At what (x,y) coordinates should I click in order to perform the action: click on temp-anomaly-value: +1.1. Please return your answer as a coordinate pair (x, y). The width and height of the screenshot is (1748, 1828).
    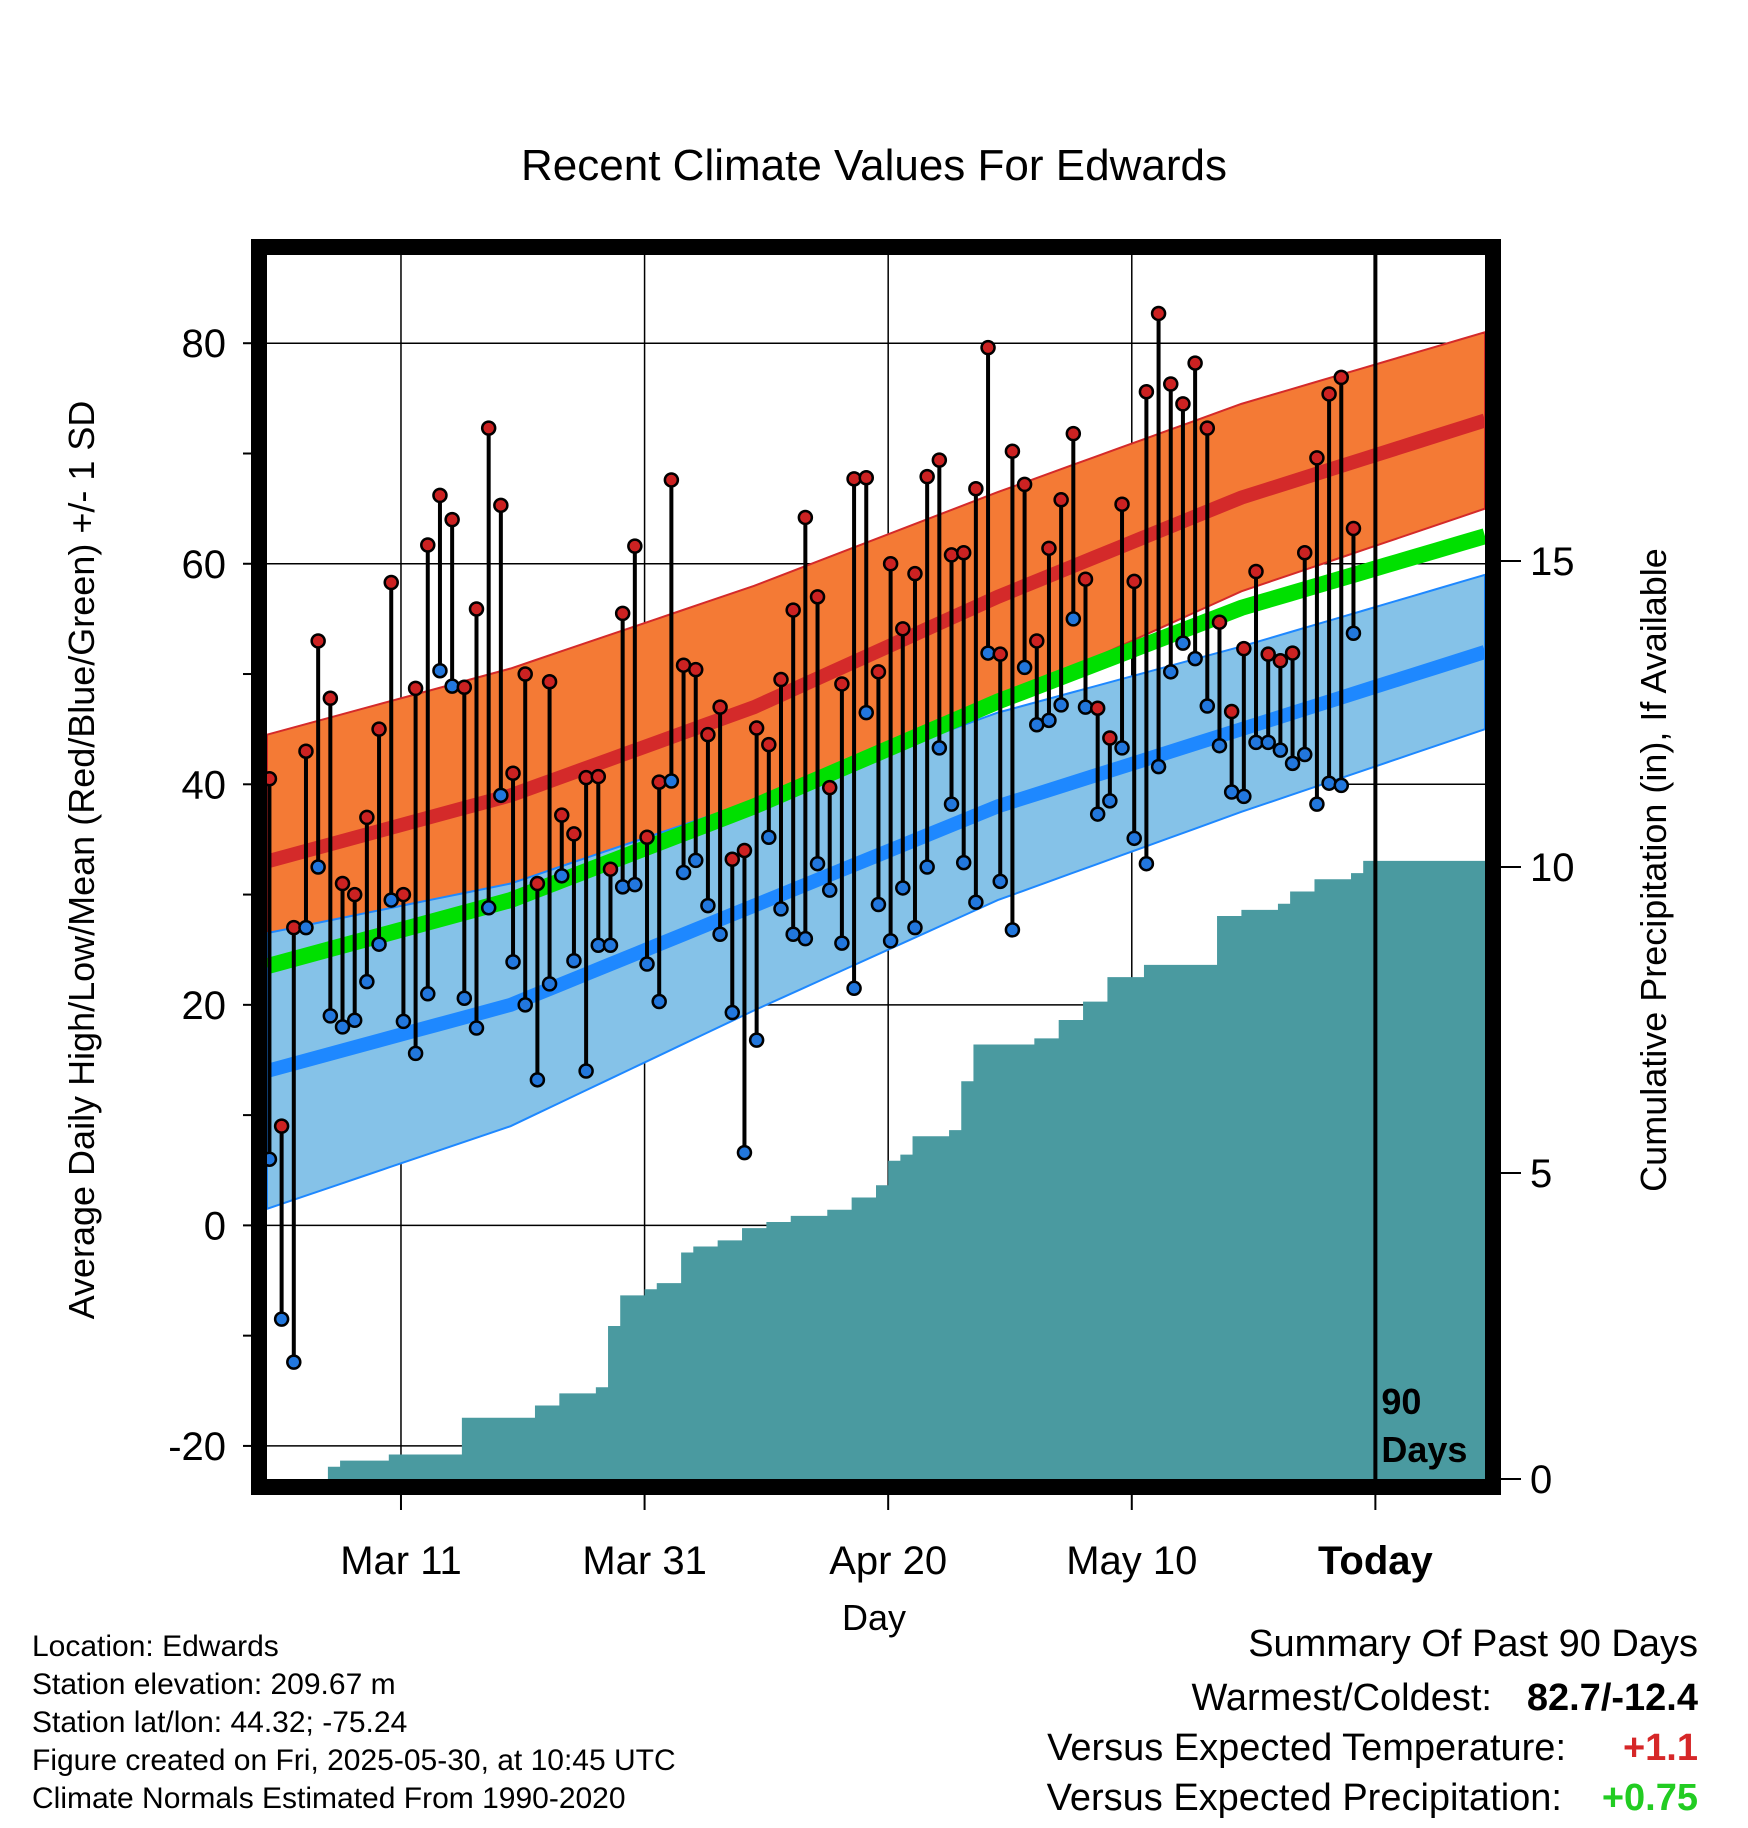
    Looking at the image, I should click on (1660, 1748).